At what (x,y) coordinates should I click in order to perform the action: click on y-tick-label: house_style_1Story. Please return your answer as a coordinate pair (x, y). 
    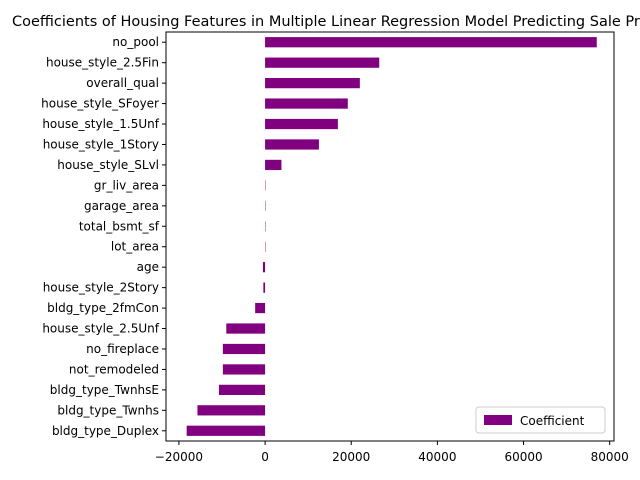
    Looking at the image, I should click on (101, 144).